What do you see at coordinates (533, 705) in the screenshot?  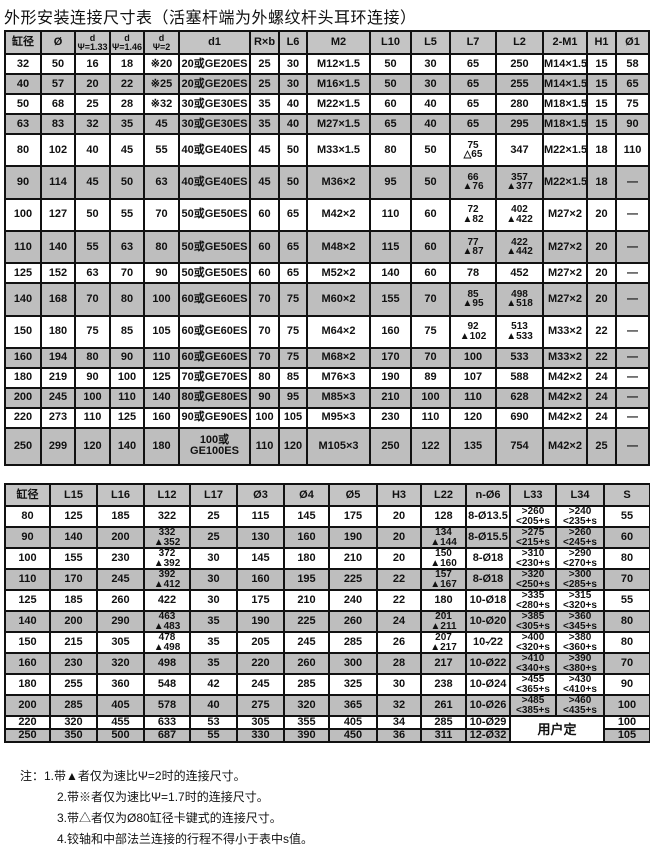 I see `table-cell: >485 <385+s` at bounding box center [533, 705].